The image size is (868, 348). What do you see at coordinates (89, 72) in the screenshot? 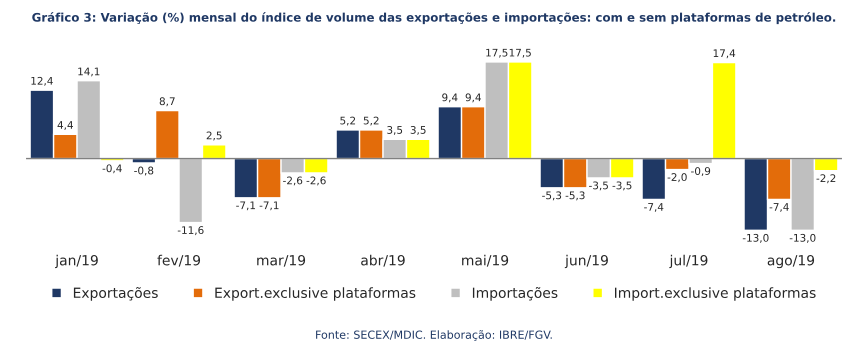
I see `data-label: 14,1` at bounding box center [89, 72].